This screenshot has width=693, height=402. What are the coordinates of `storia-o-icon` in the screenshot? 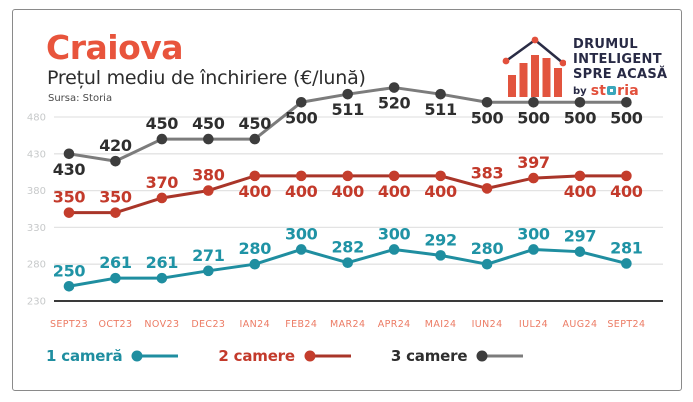 It's located at (612, 90).